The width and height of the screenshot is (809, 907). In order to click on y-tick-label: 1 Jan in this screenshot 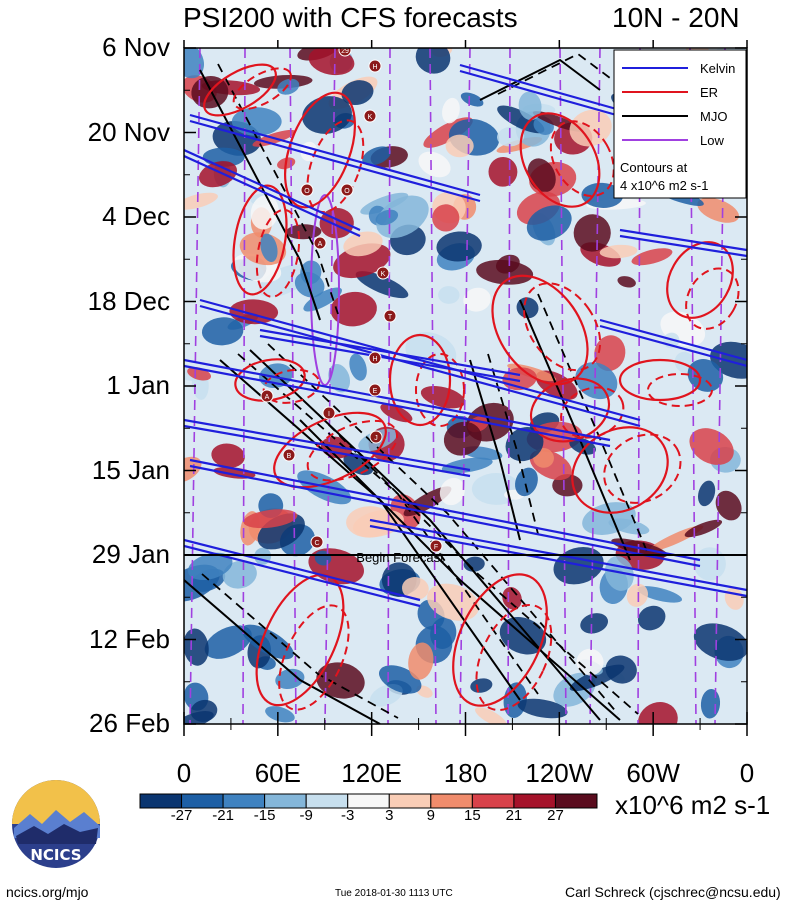, I will do `click(138, 385)`.